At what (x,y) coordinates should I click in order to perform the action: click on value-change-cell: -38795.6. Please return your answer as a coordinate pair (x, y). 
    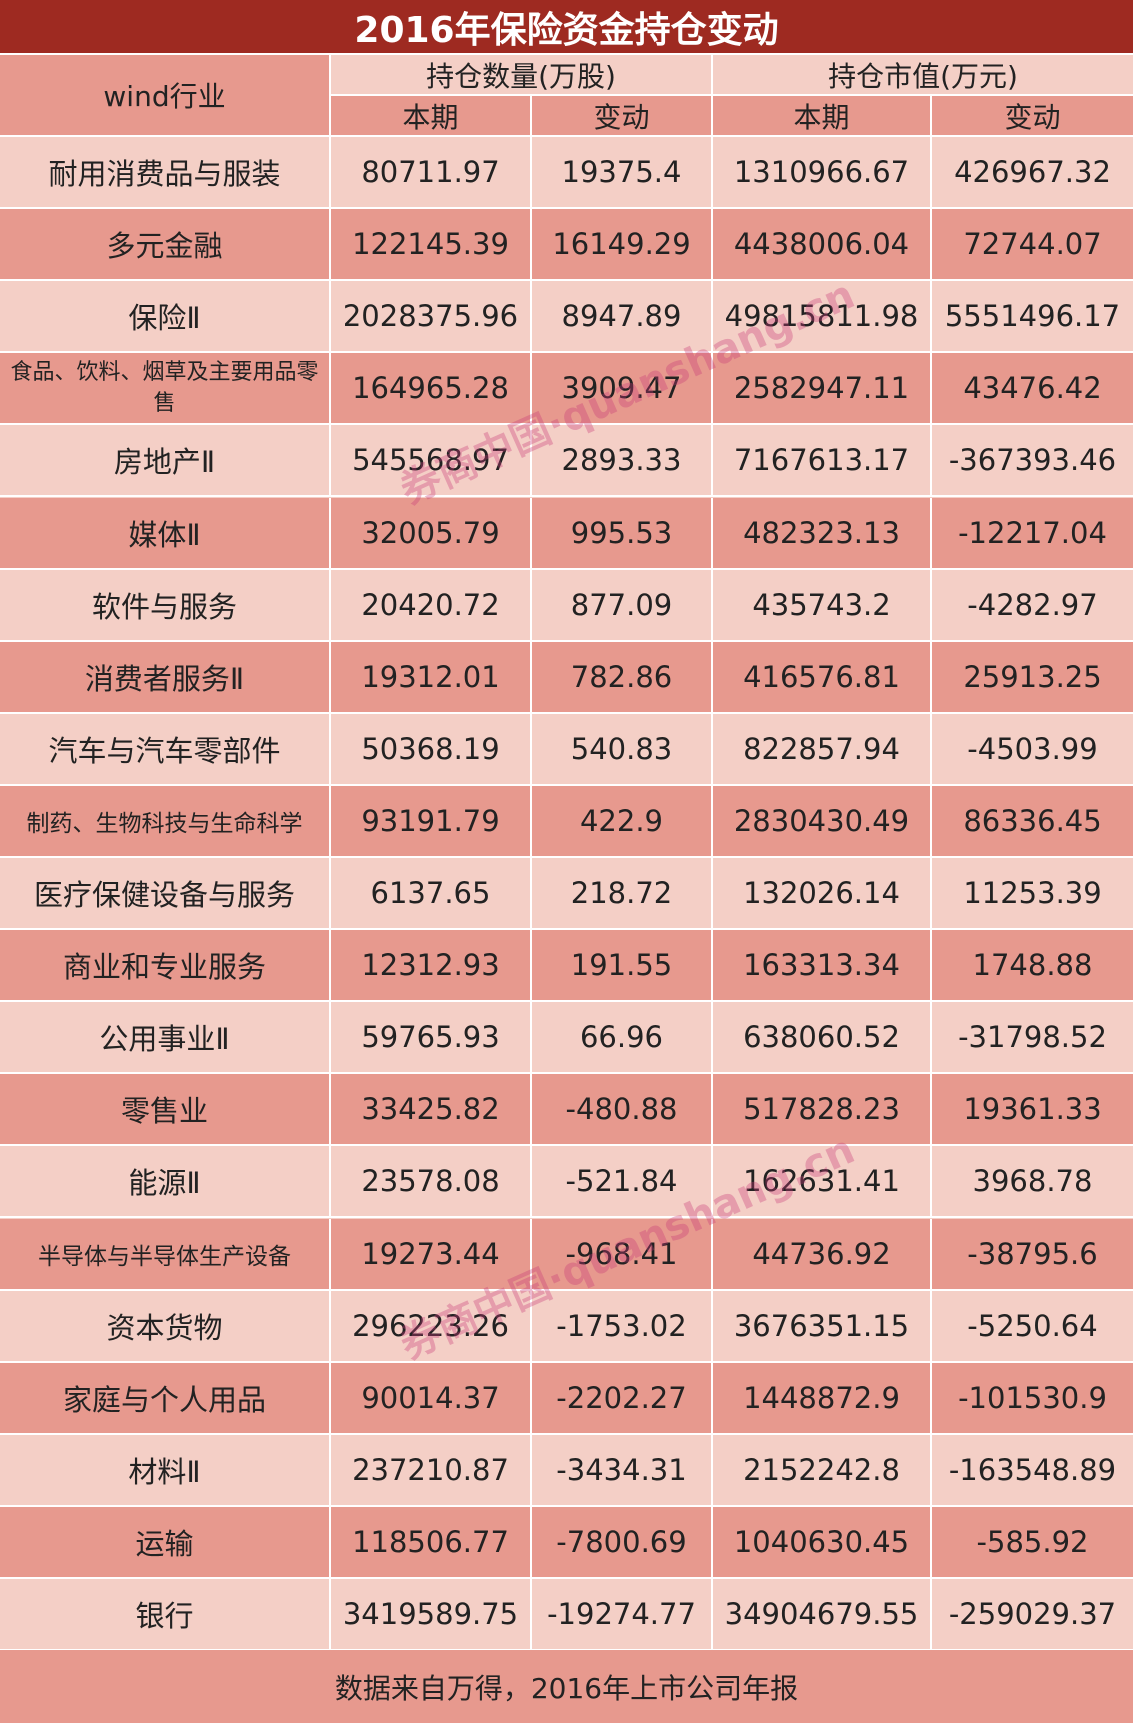
    Looking at the image, I should click on (1032, 1253).